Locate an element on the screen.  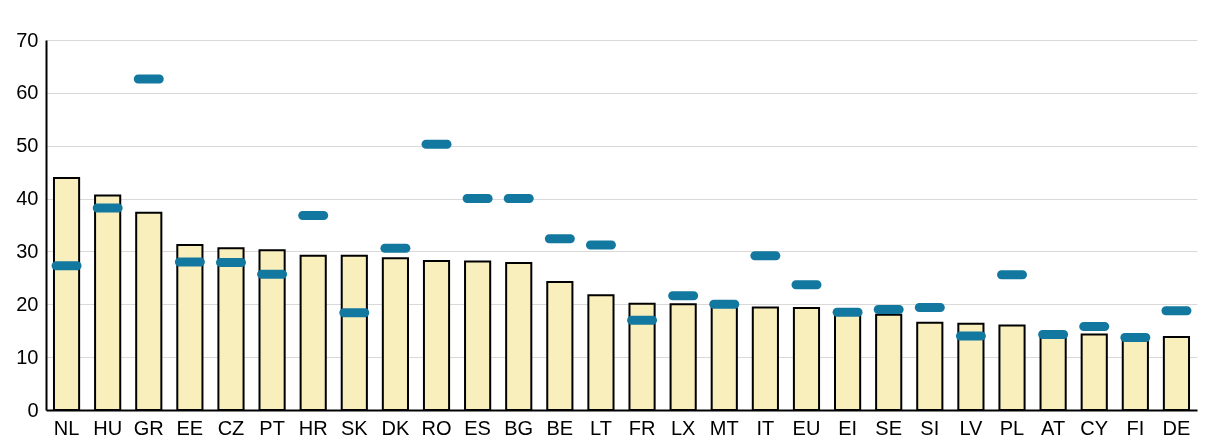
x-tick-label: LV is located at coordinates (971, 427).